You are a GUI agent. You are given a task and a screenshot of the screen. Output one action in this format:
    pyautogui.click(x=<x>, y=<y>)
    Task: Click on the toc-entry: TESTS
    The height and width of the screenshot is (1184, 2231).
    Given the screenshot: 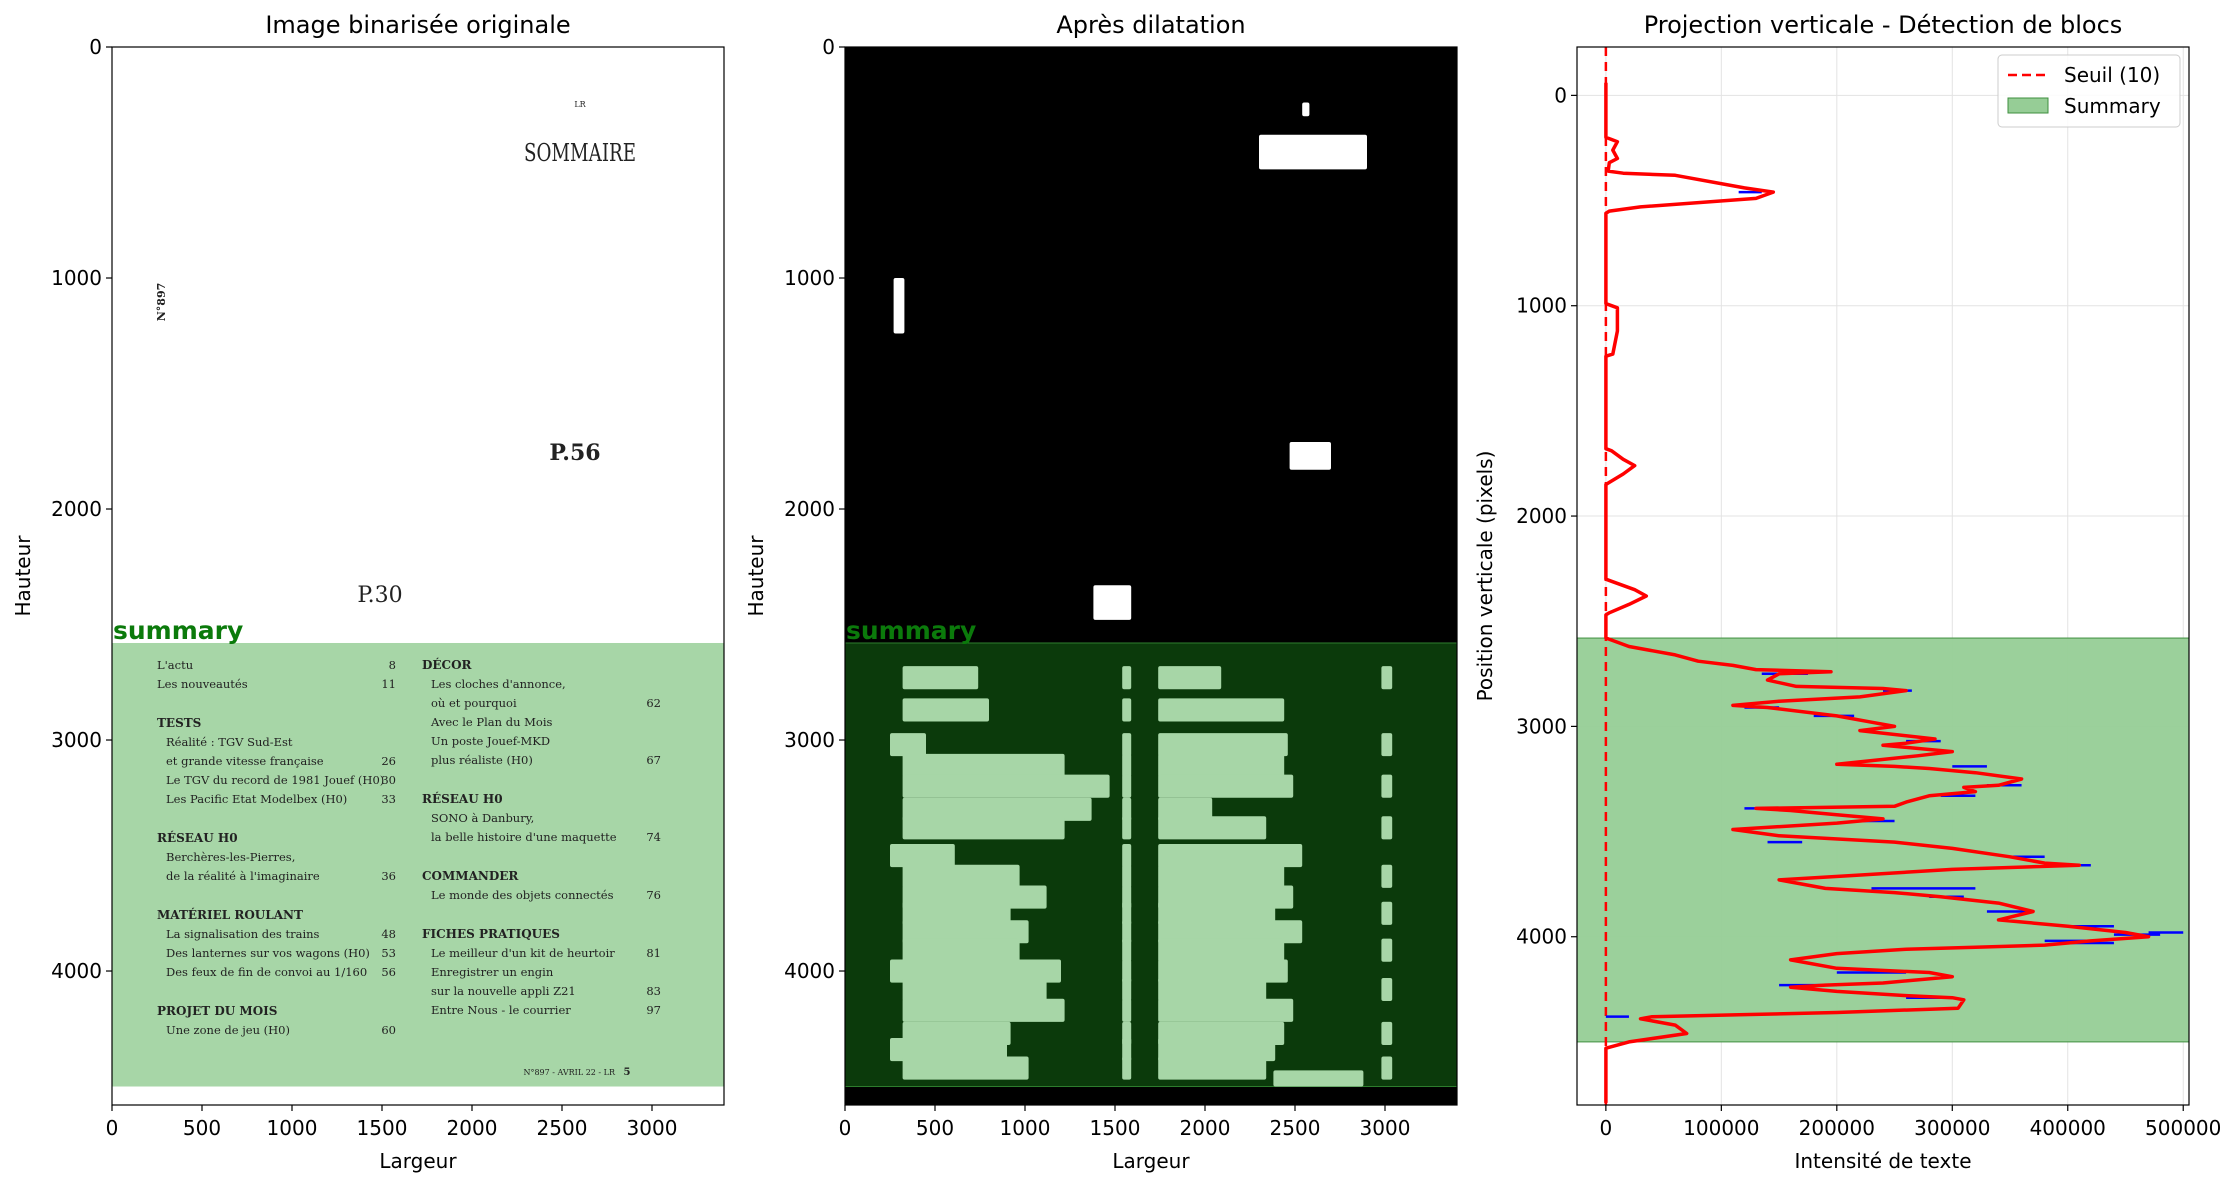 What is the action you would take?
    pyautogui.click(x=179, y=723)
    